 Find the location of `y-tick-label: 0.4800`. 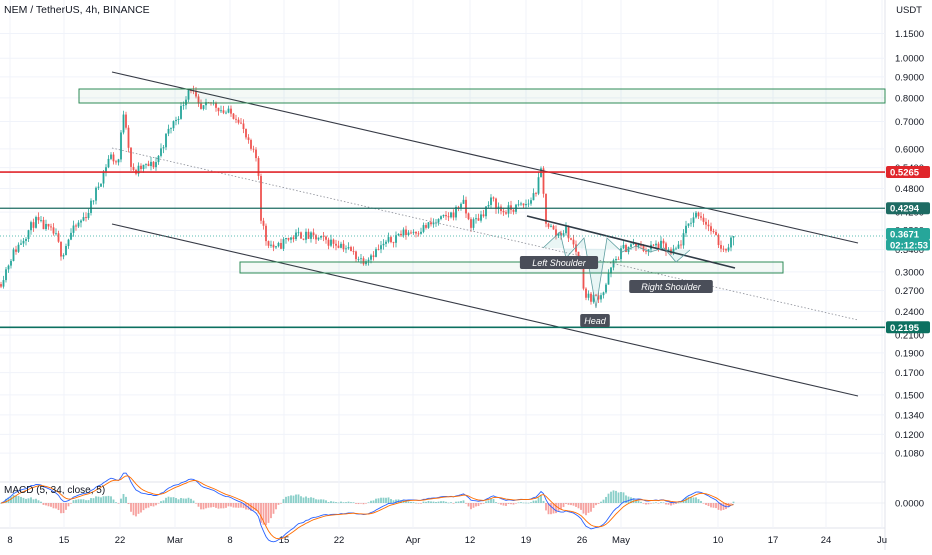

y-tick-label: 0.4800 is located at coordinates (909, 189).